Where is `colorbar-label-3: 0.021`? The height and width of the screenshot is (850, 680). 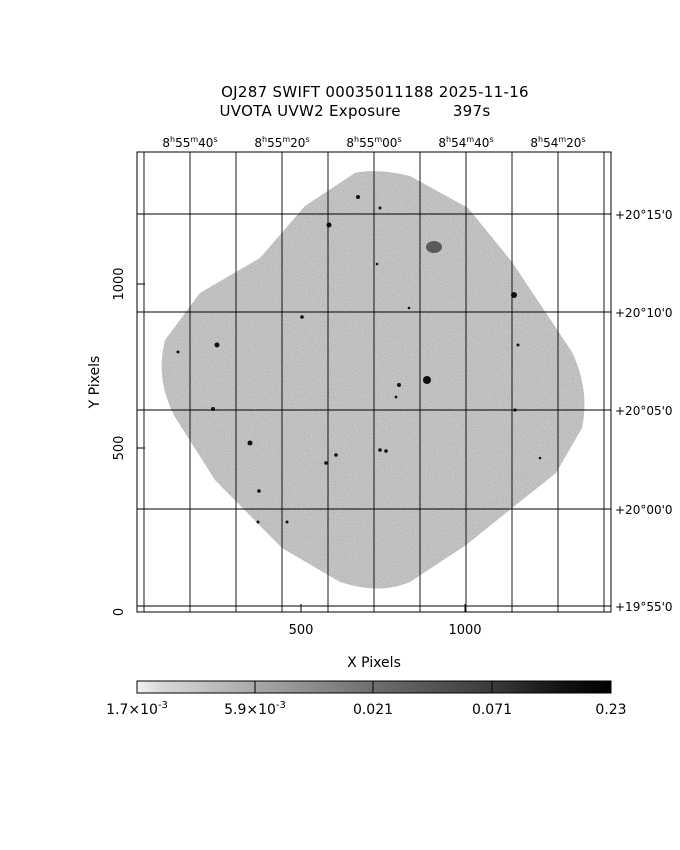 colorbar-label-3: 0.021 is located at coordinates (373, 710).